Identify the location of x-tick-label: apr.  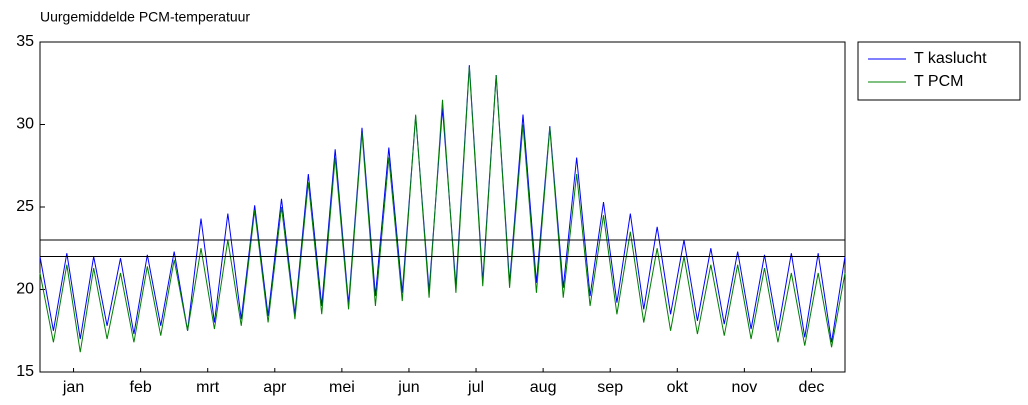
(275, 387).